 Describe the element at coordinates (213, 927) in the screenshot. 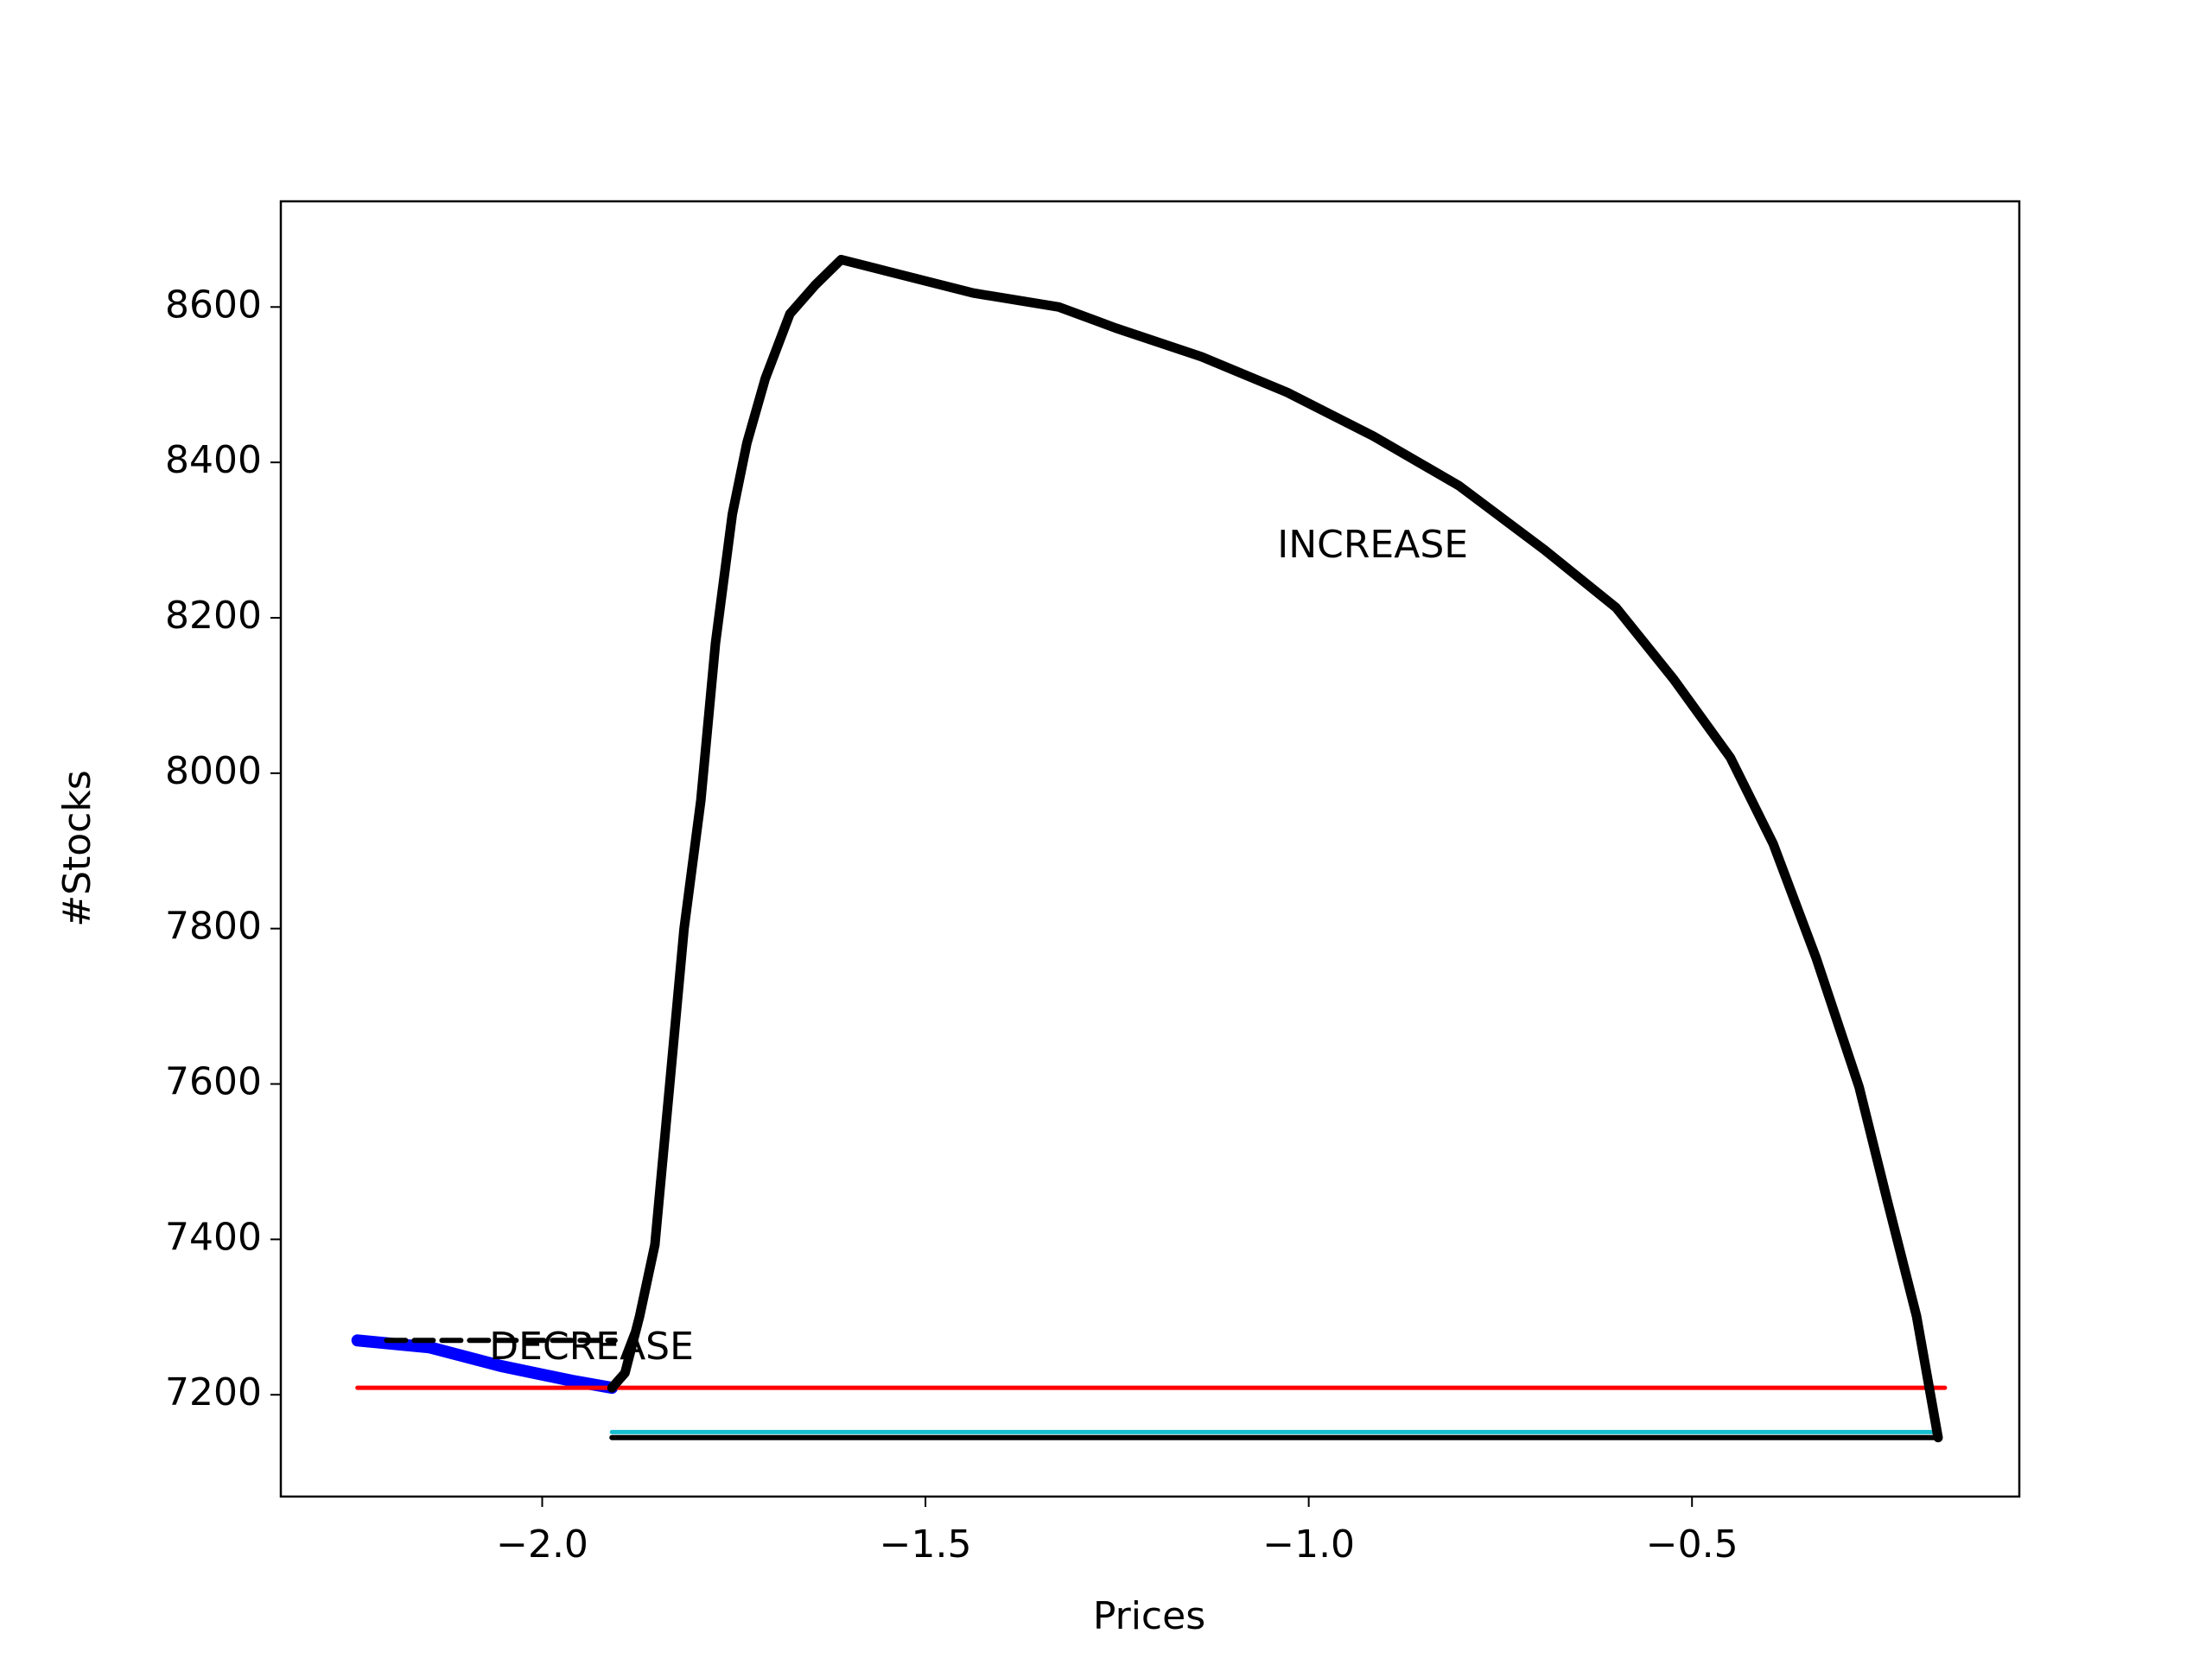

I see `y-tick-label: 7800` at that location.